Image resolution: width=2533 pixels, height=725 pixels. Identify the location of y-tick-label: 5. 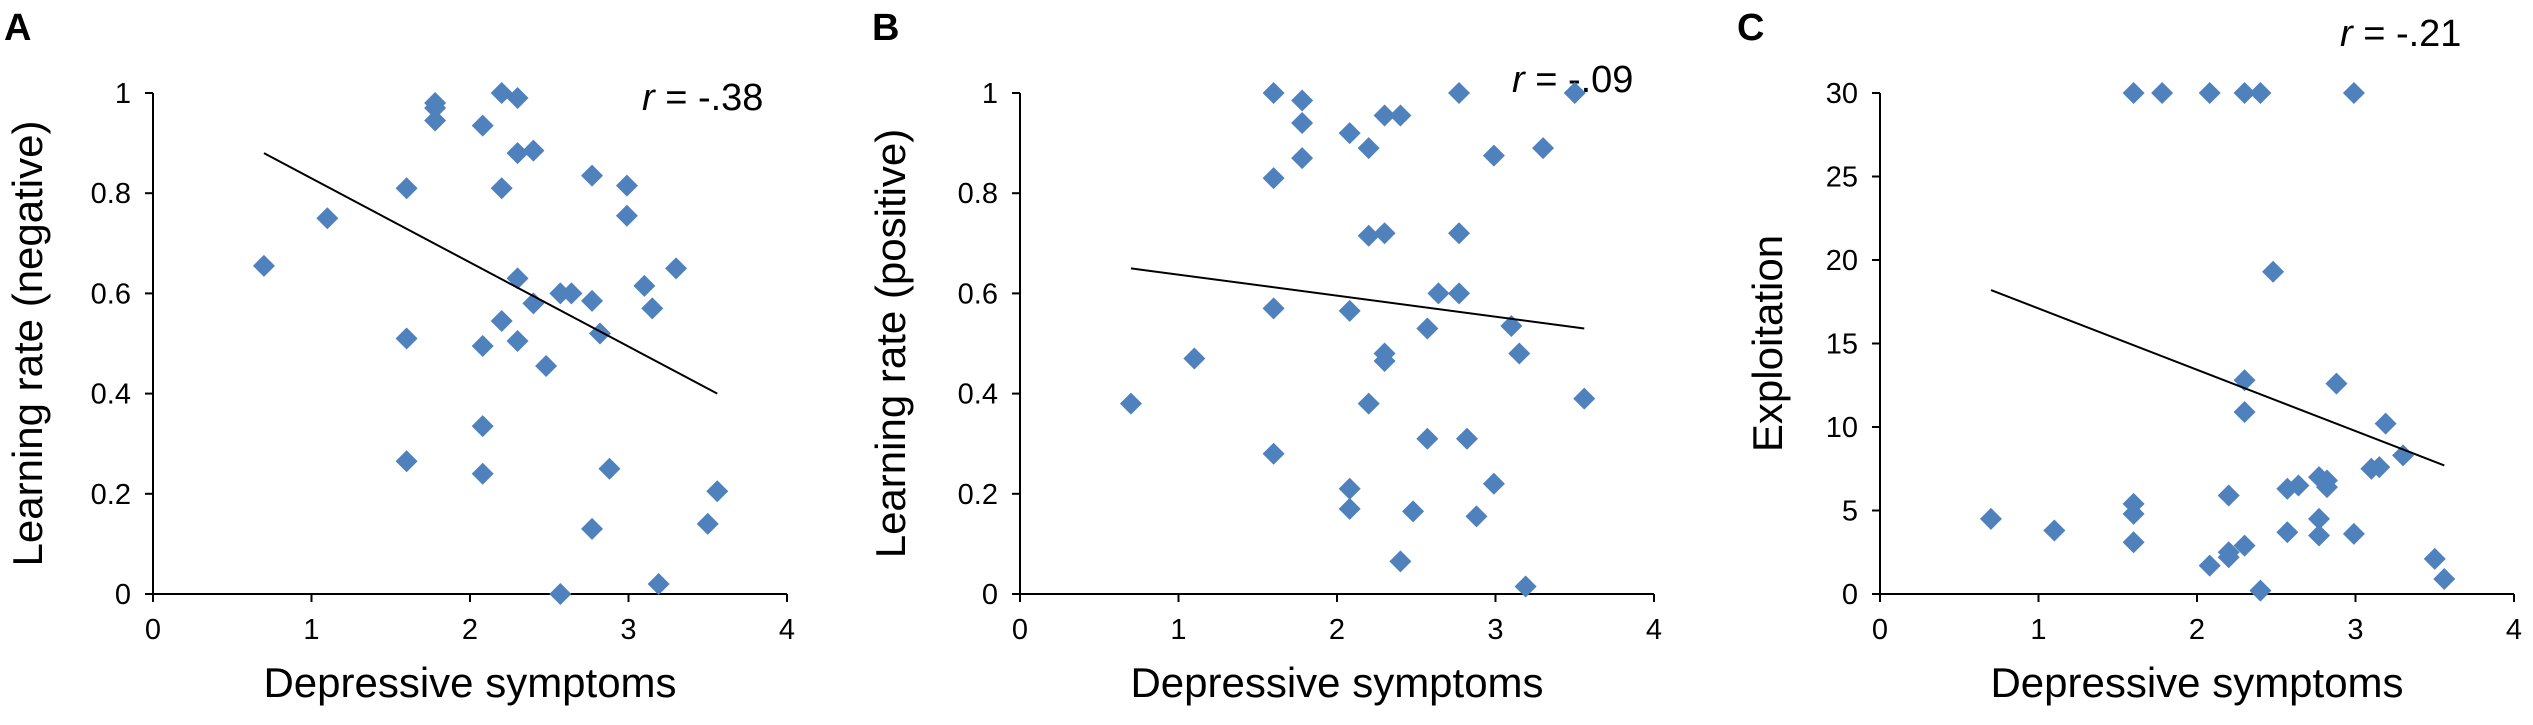
(1850, 512).